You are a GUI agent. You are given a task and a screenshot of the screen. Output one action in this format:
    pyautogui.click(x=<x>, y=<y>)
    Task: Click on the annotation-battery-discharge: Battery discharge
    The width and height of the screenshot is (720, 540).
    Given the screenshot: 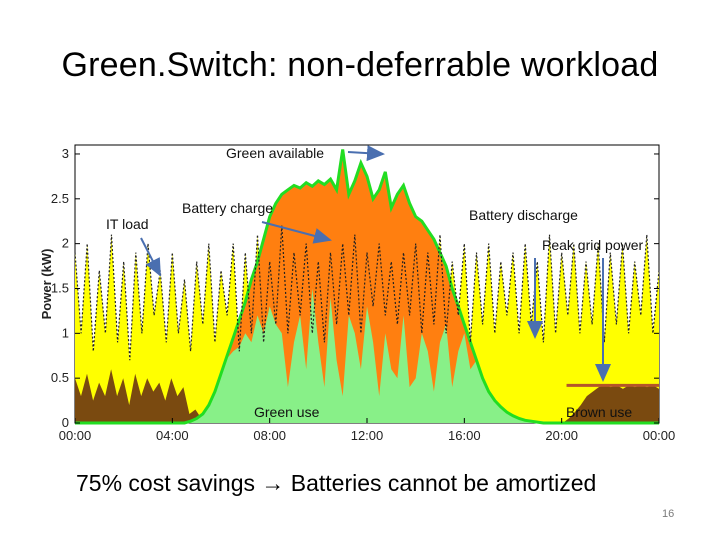 What is the action you would take?
    pyautogui.click(x=523, y=215)
    